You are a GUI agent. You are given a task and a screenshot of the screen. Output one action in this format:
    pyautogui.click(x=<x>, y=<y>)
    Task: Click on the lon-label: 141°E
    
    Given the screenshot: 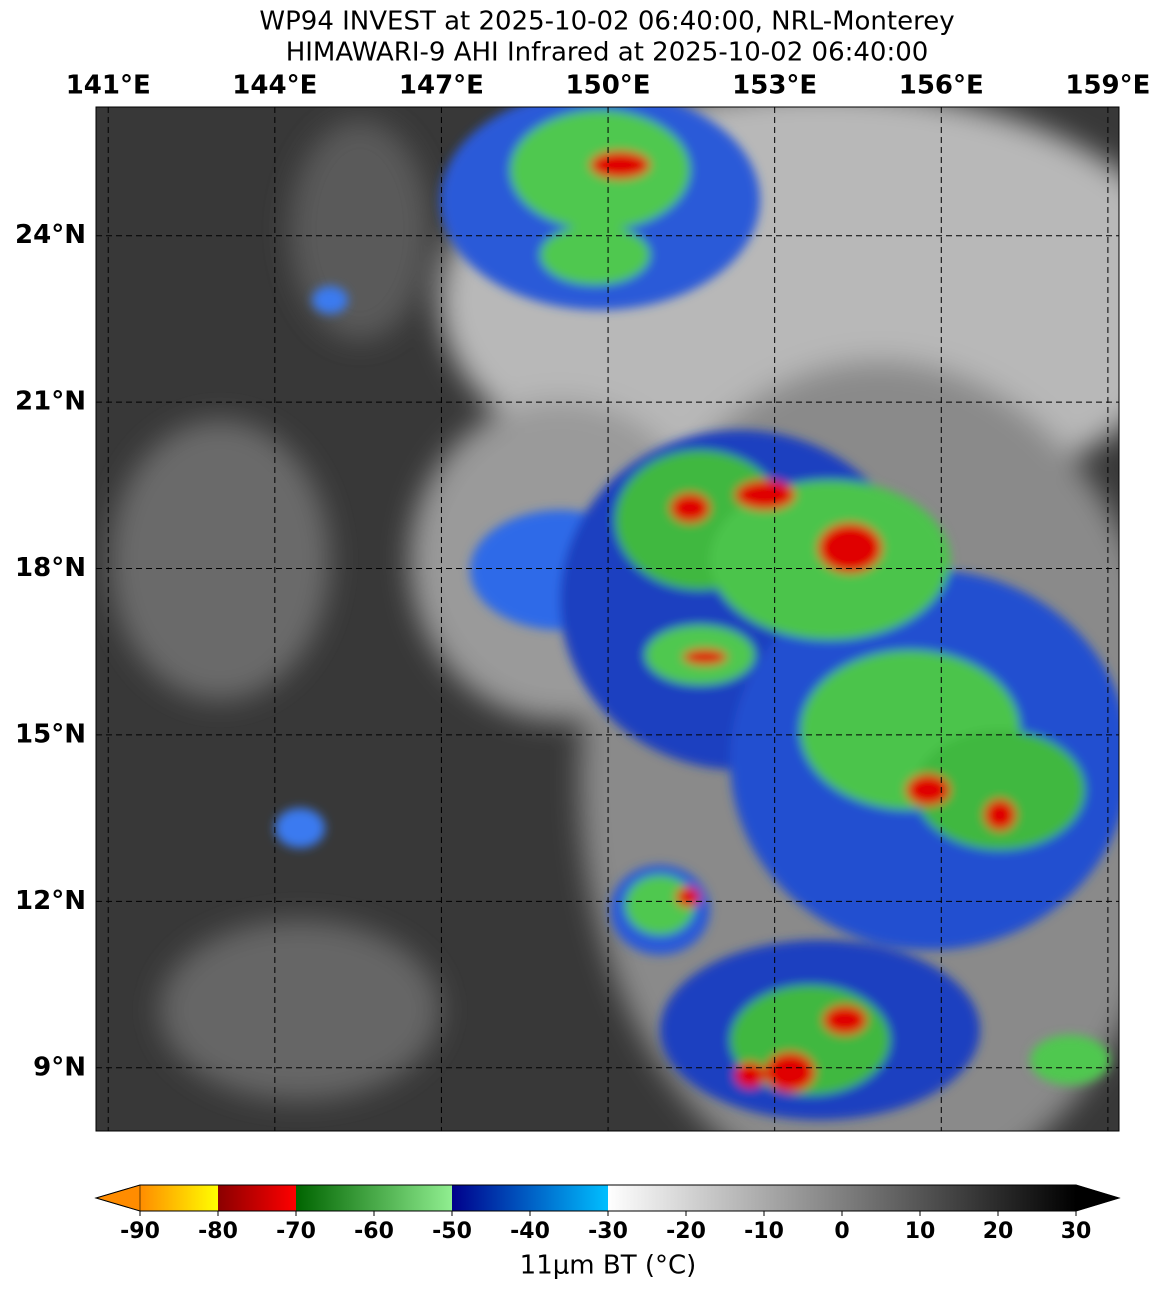 What is the action you would take?
    pyautogui.click(x=108, y=86)
    